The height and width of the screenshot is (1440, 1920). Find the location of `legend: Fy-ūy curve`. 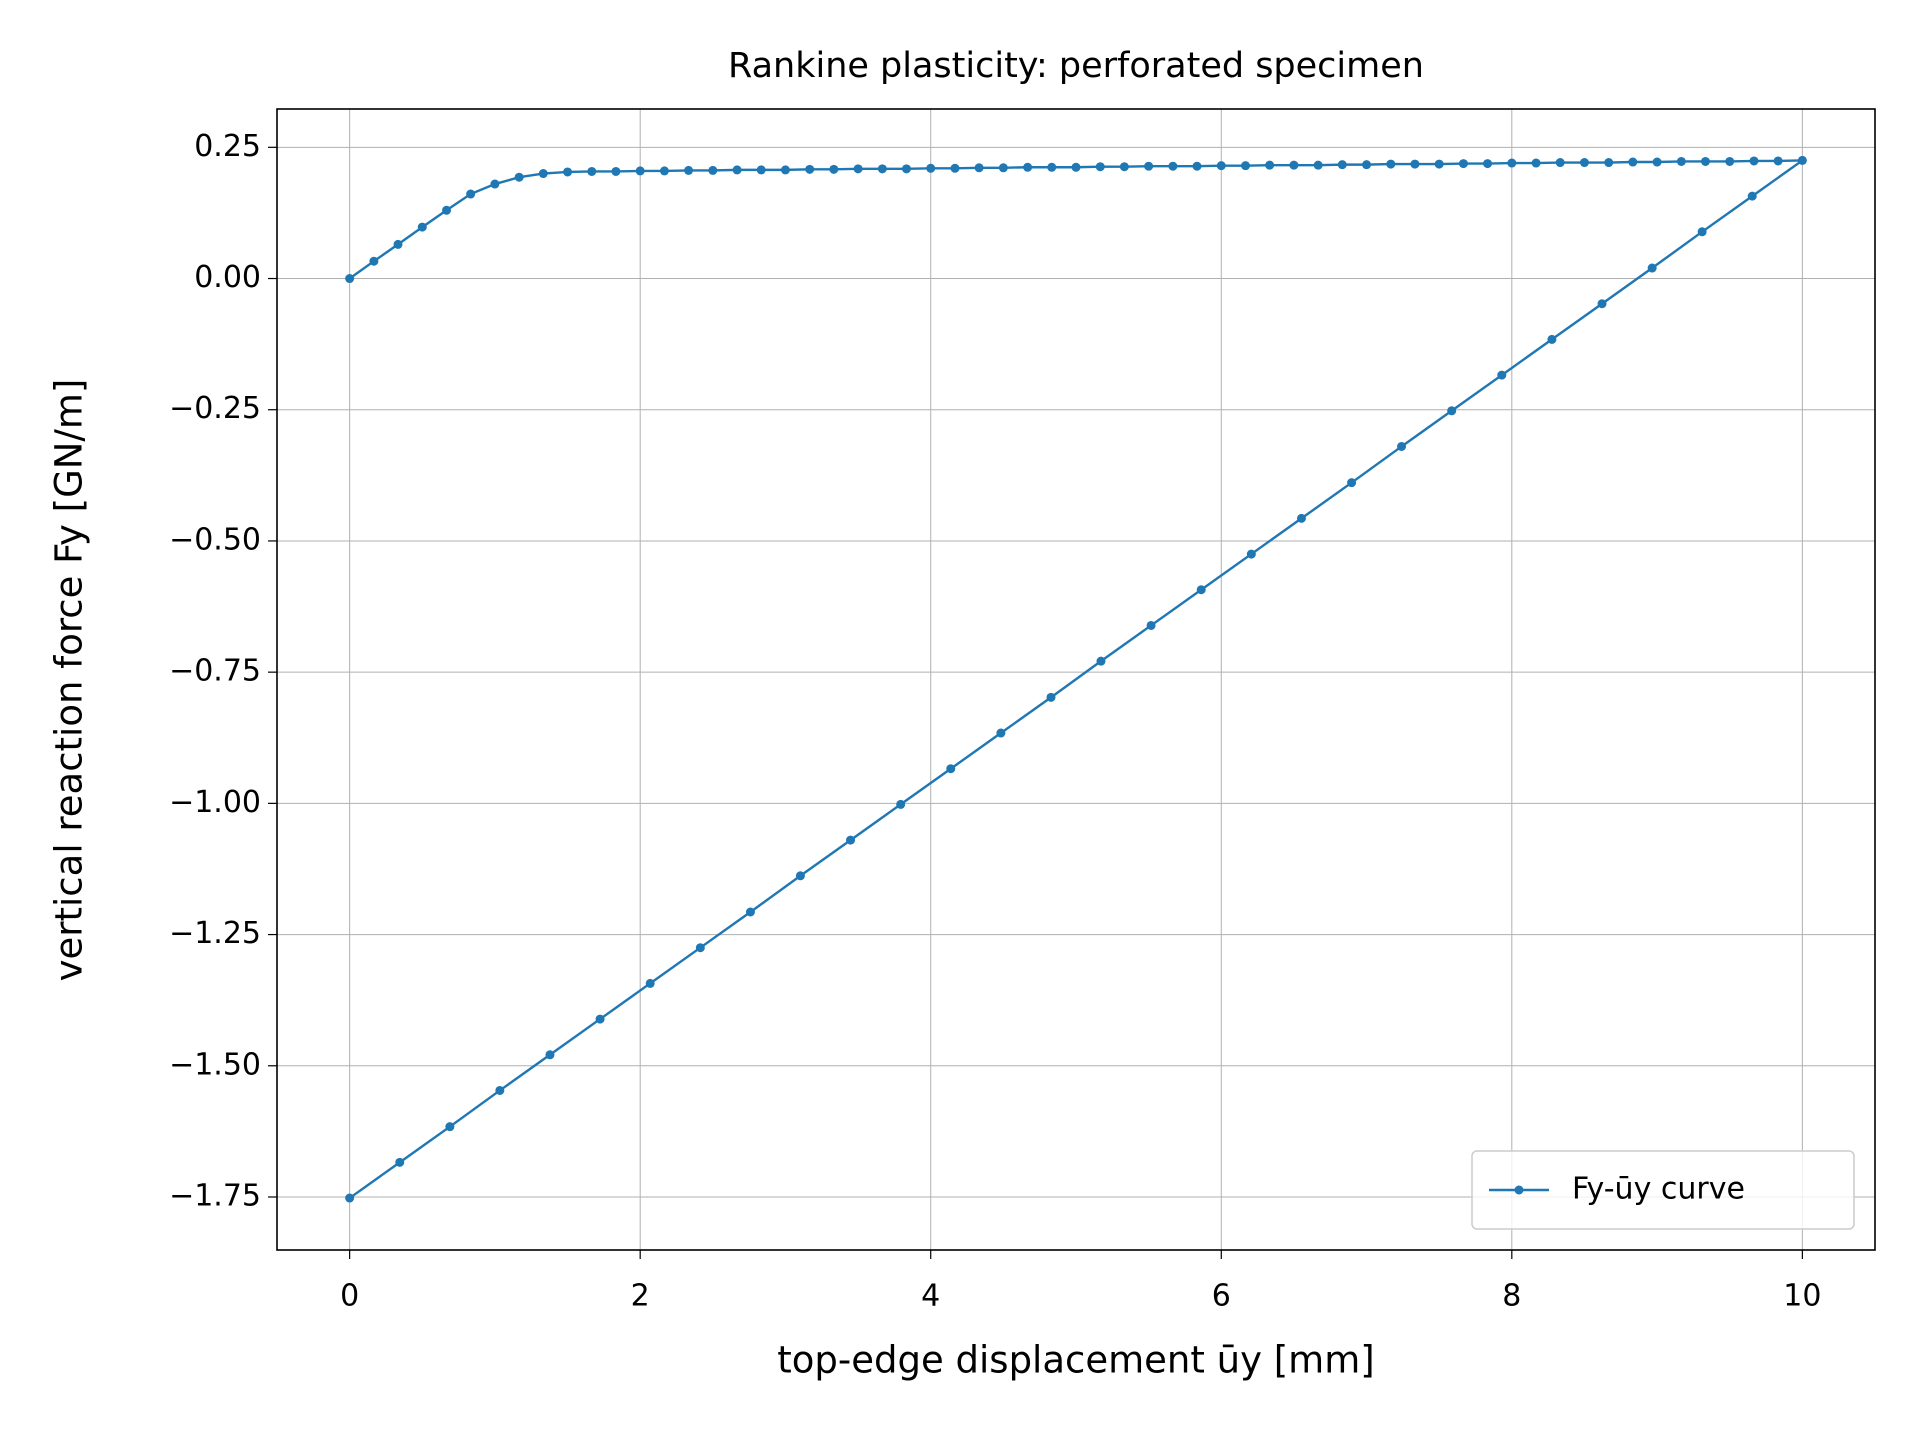

legend: Fy-ūy curve is located at coordinates (1663, 1190).